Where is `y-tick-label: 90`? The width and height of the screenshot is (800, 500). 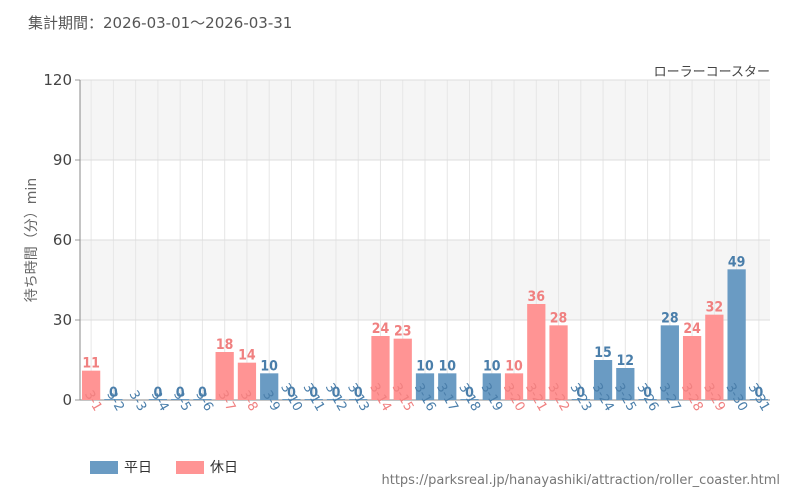 y-tick-label: 90 is located at coordinates (62, 160).